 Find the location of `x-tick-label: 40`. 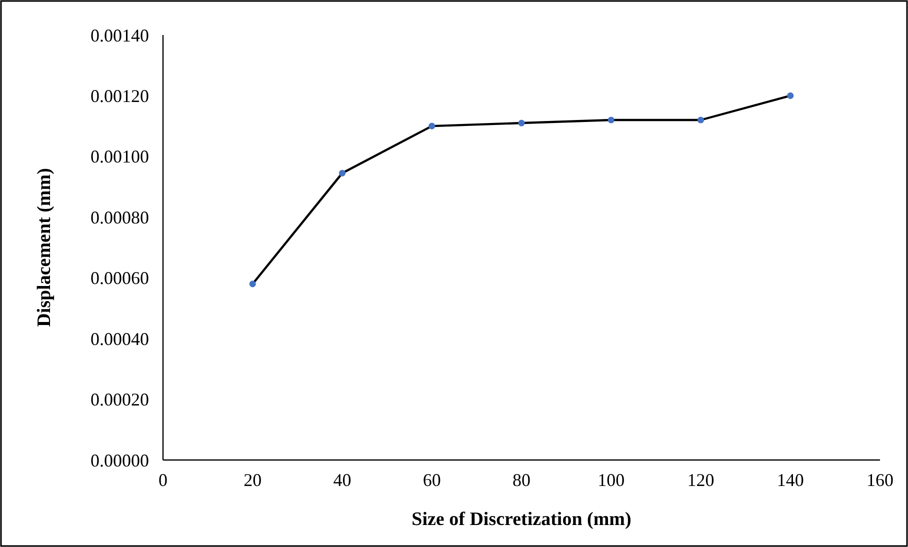

x-tick-label: 40 is located at coordinates (342, 480).